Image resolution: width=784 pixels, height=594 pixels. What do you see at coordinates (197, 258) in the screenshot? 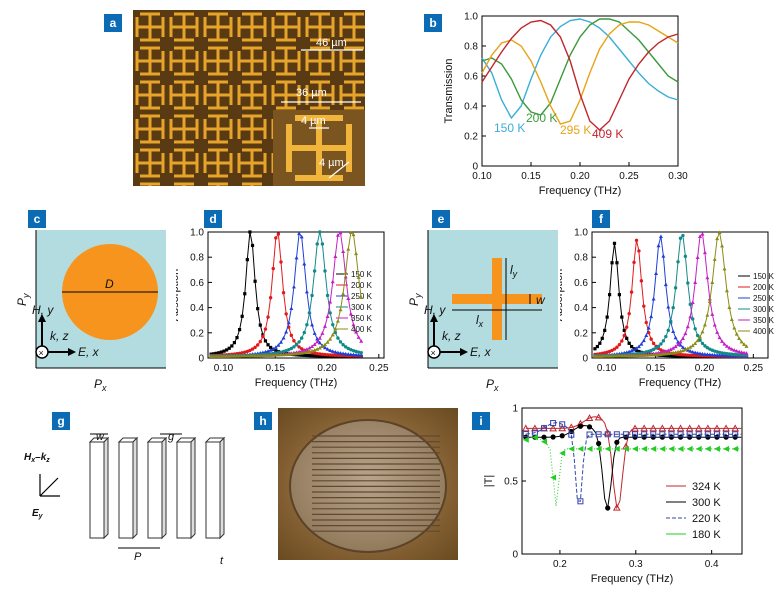
I see `y-tick-label: 0.8` at bounding box center [197, 258].